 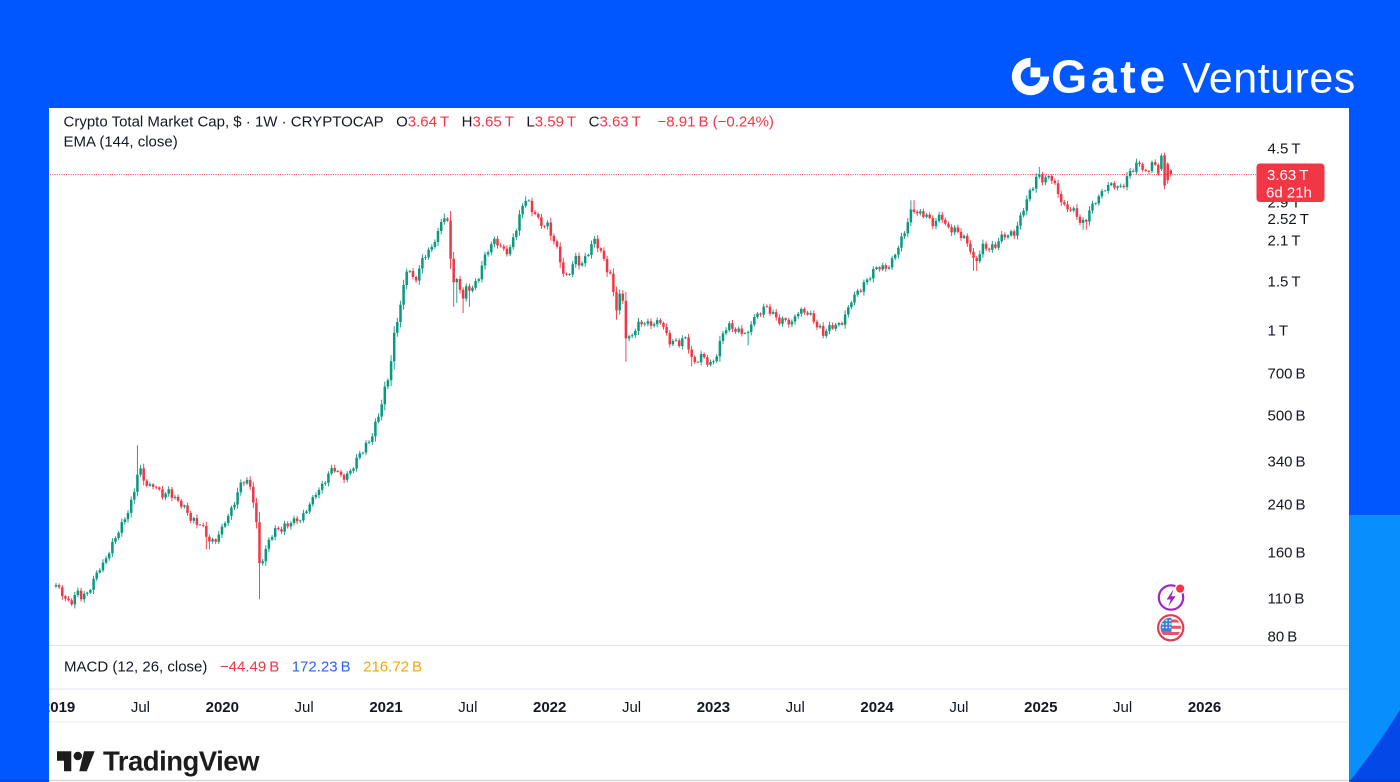 I want to click on svg-text: EMA (144, close), so click(x=121, y=142).